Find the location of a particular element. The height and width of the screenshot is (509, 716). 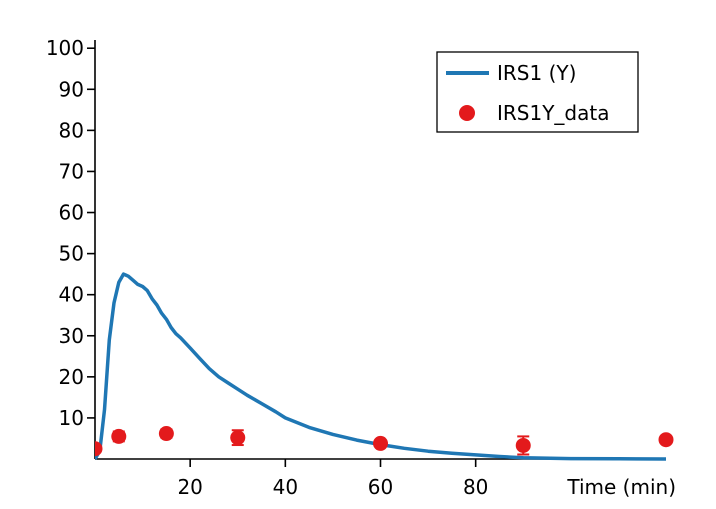

y-tick-label: 30 is located at coordinates (71, 336).